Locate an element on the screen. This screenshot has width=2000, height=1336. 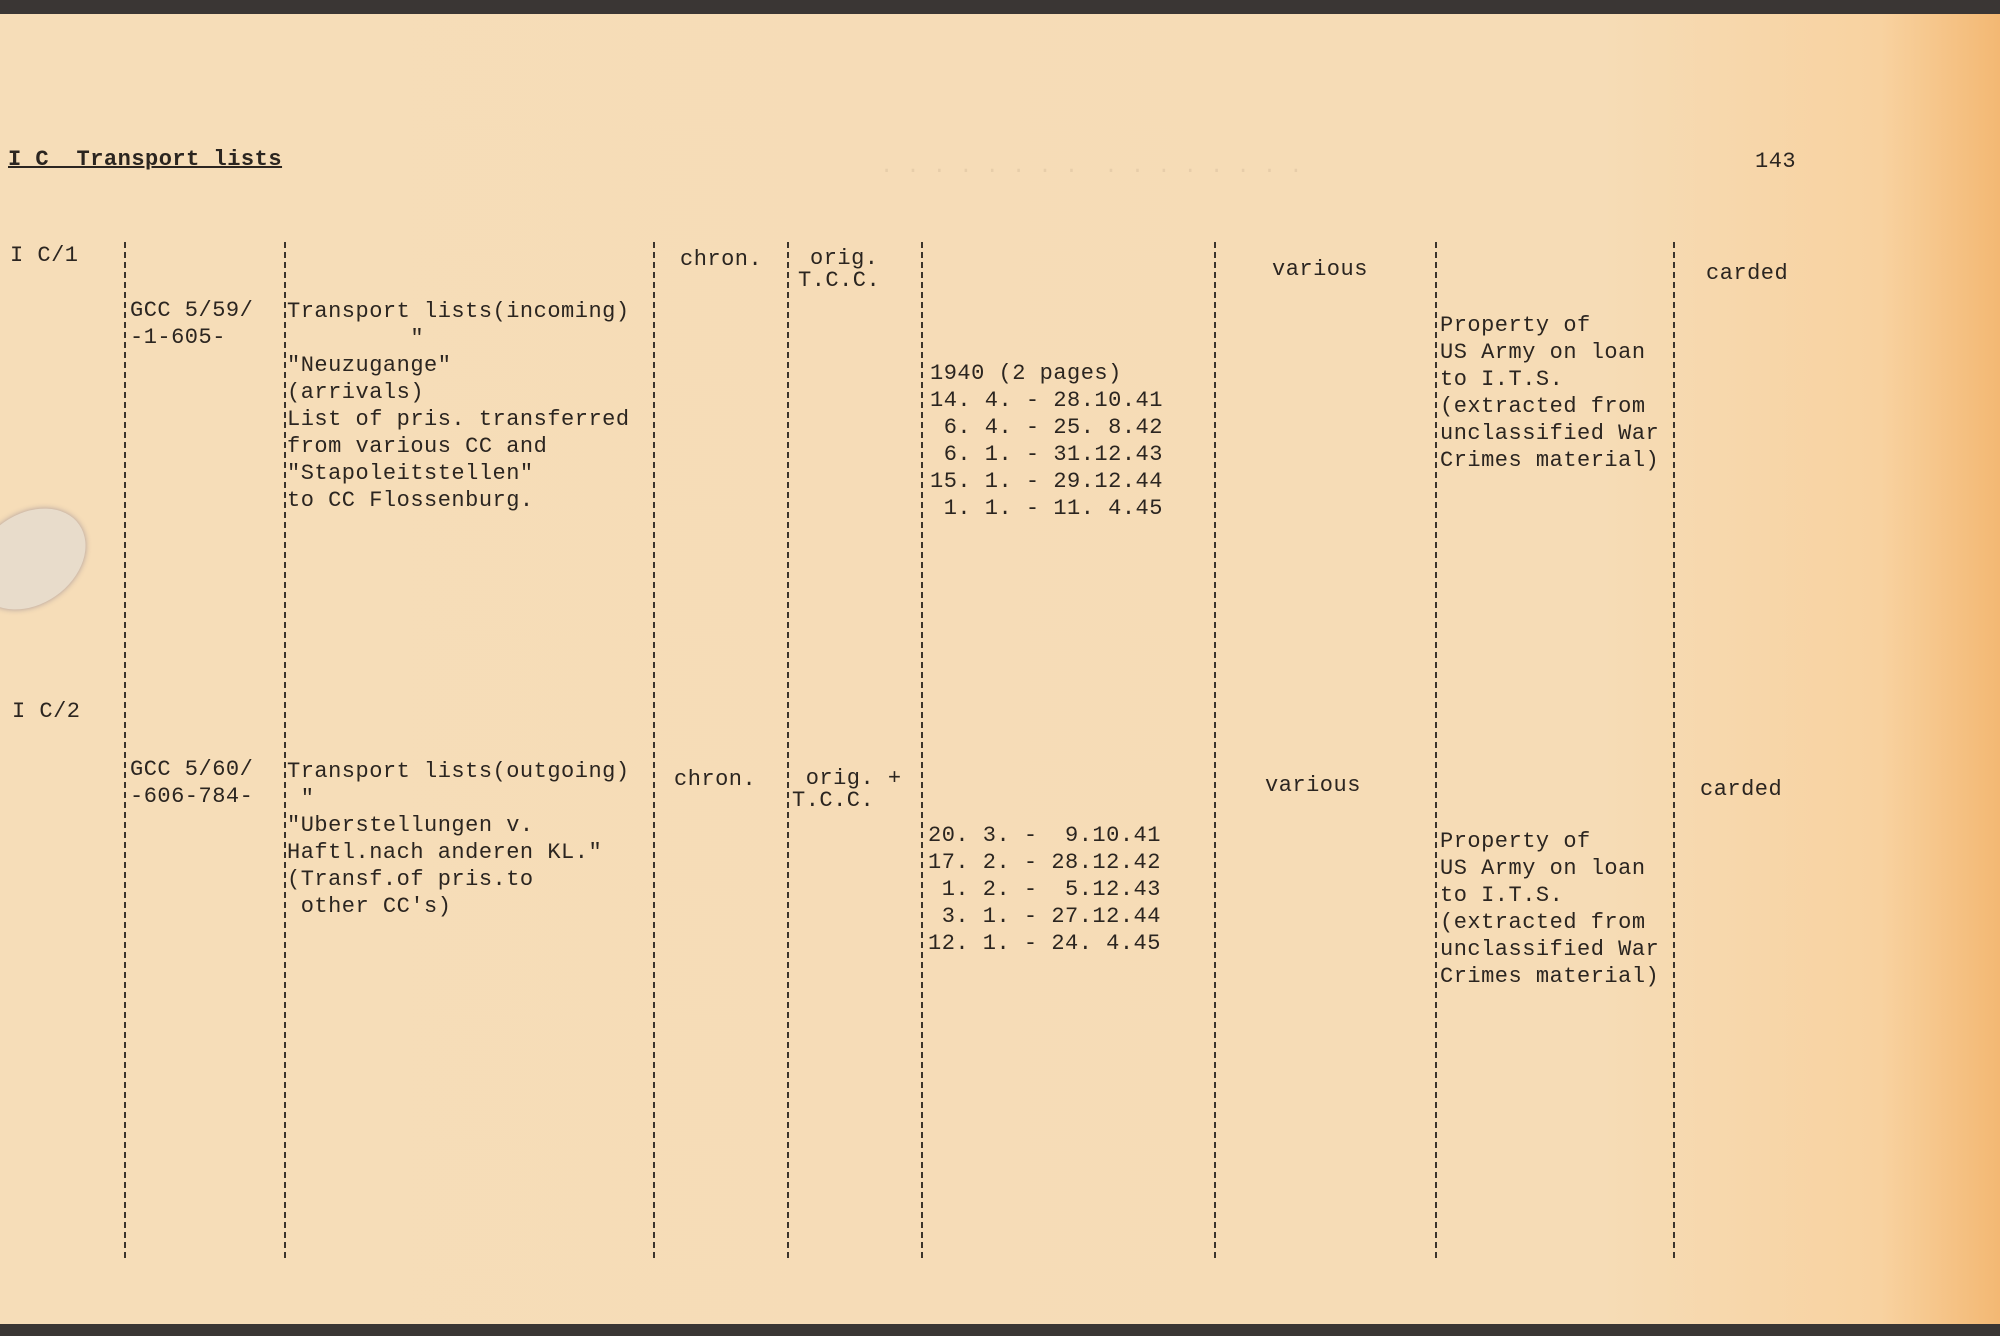
signature: GCC 5/59/-1-605- is located at coordinates (192, 324).